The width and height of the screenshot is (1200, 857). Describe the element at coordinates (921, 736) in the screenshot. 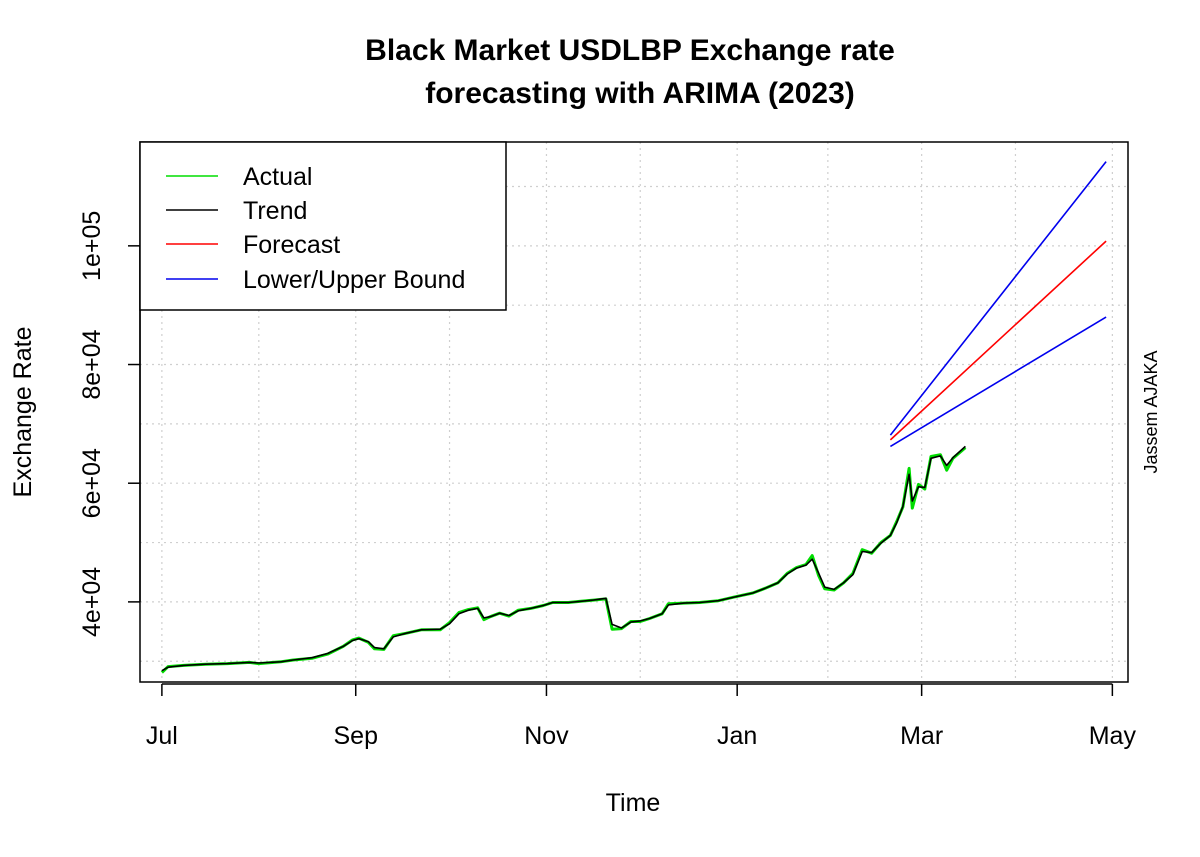

I see `x-tick-label: Mar` at that location.